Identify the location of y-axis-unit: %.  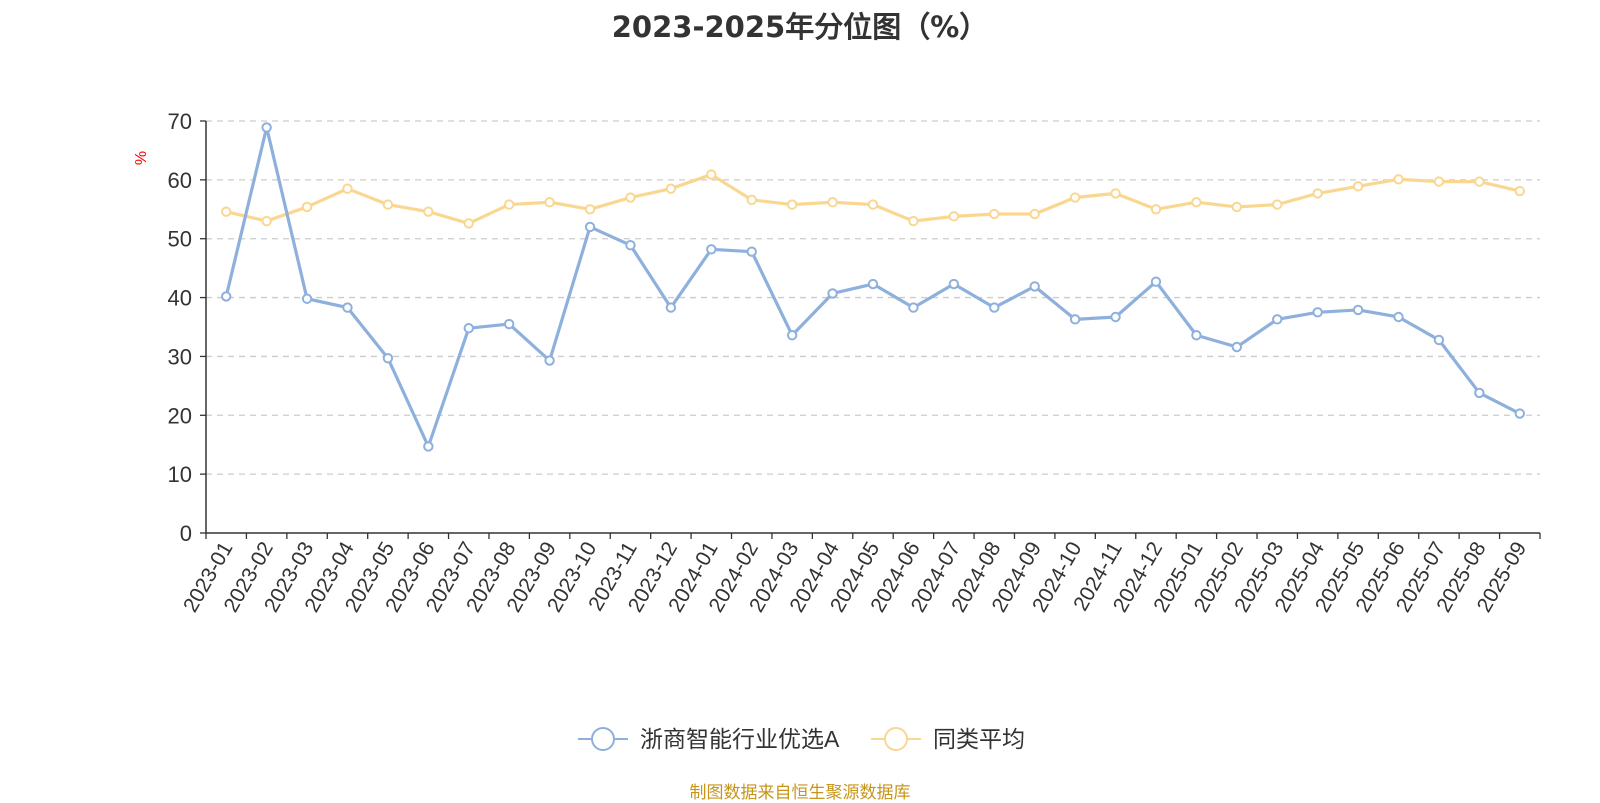
(141, 158).